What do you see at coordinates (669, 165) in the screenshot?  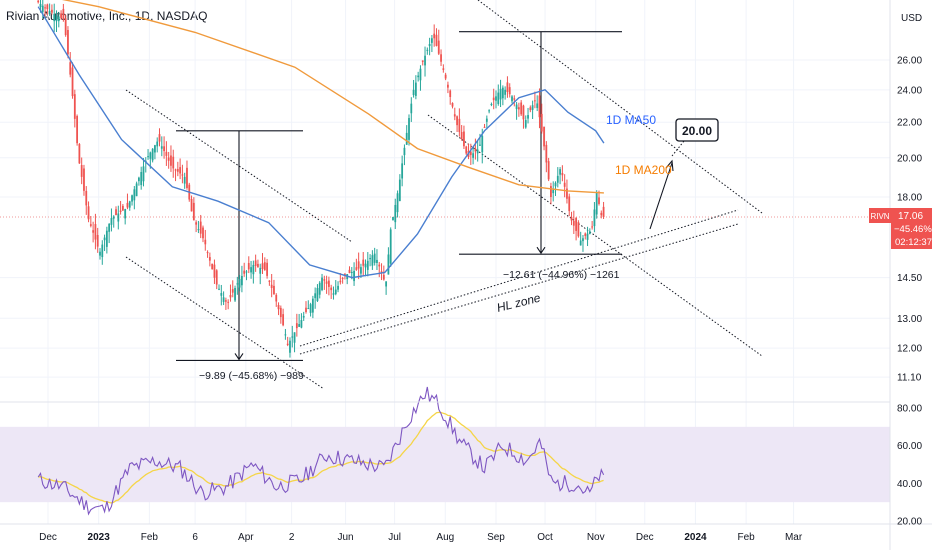 I see `projection-arrow-head` at bounding box center [669, 165].